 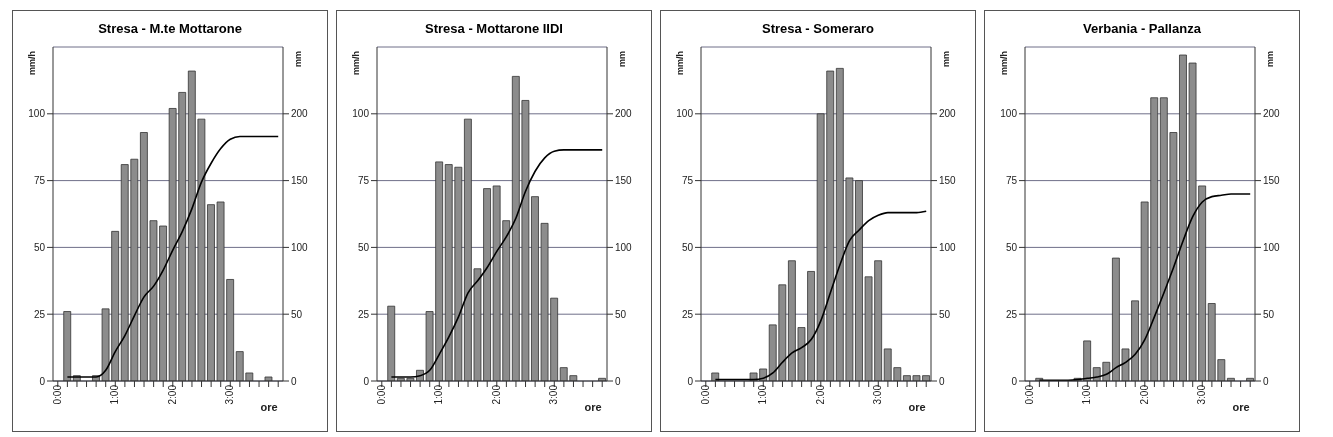 I want to click on chart-title: Stresa - Someraro, so click(x=818, y=29).